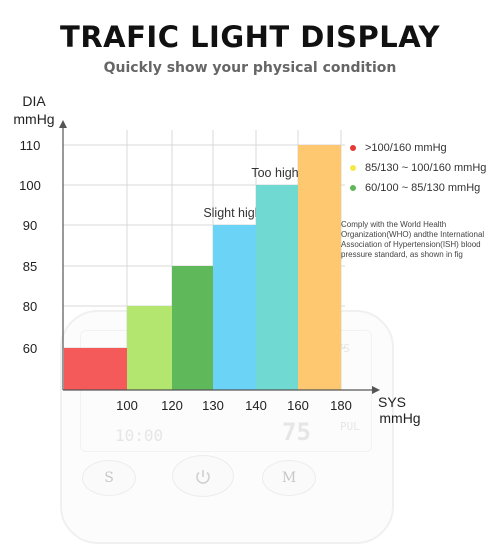 The width and height of the screenshot is (500, 544). Describe the element at coordinates (30, 185) in the screenshot. I see `y-tick-label: 100` at that location.